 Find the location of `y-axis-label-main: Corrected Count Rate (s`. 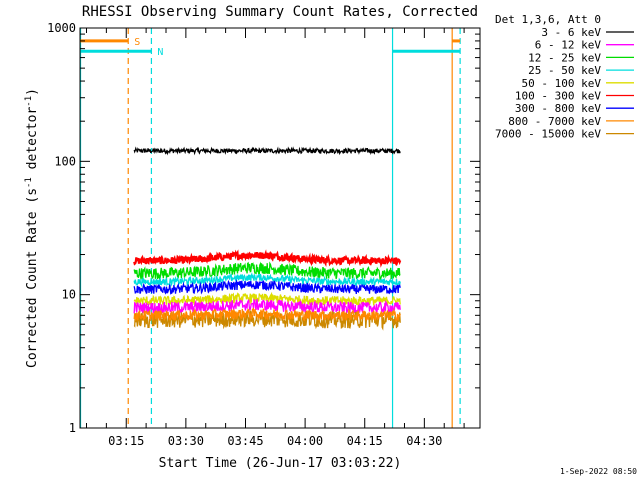

y-axis-label-main: Corrected Count Rate (s is located at coordinates (32, 278).